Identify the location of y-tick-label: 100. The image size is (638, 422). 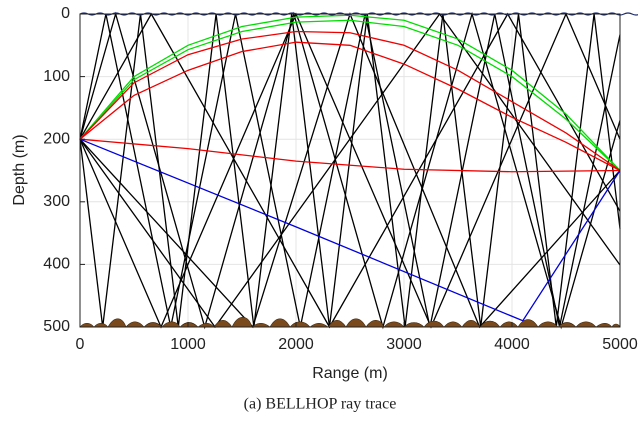
(56, 76).